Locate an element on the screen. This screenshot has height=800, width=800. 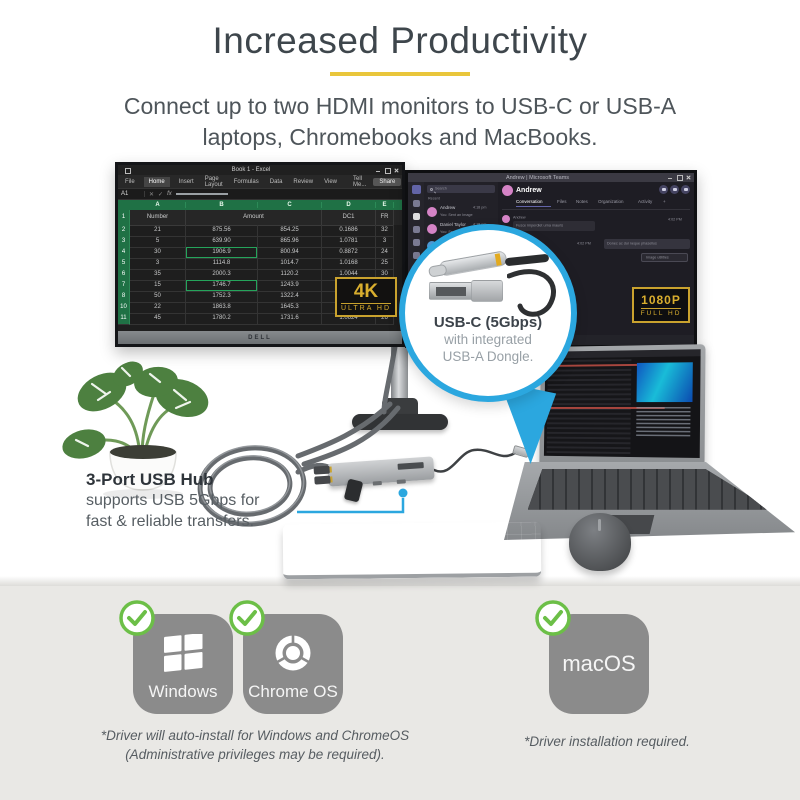
col-e: E is located at coordinates (385, 205).